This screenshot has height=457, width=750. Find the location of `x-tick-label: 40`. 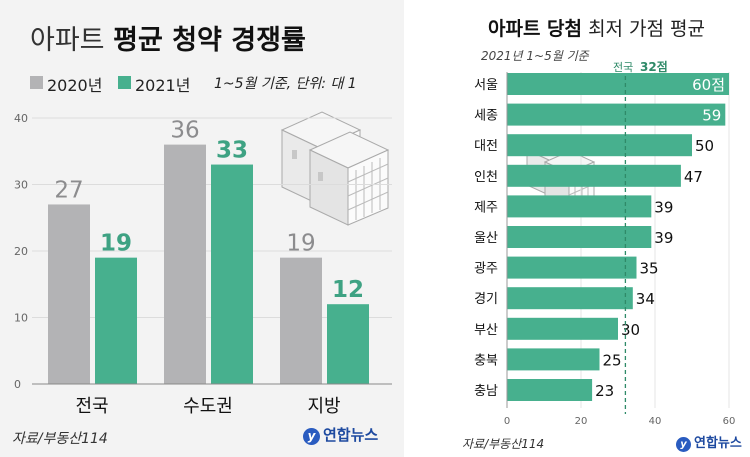

x-tick-label: 40 is located at coordinates (655, 421).